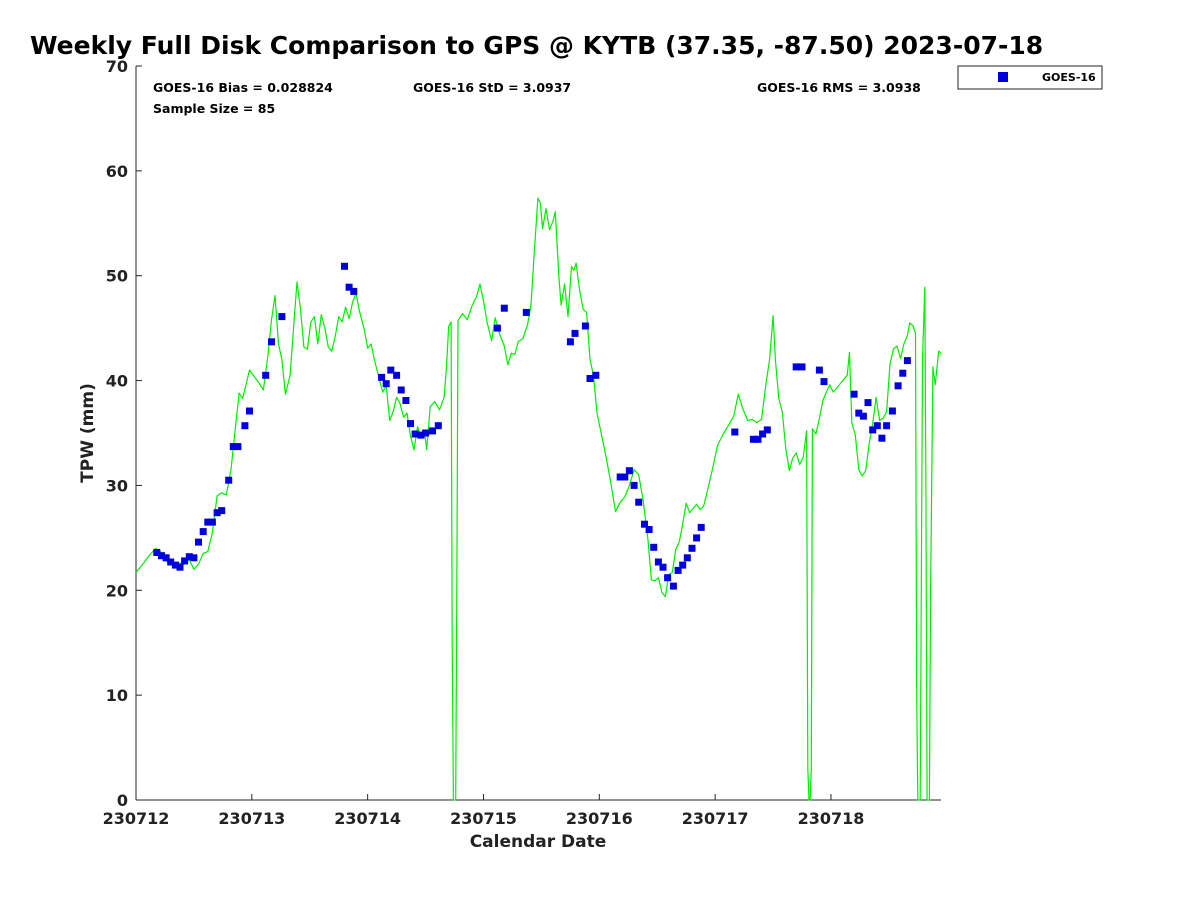  I want to click on x-tick-label: 230716, so click(599, 818).